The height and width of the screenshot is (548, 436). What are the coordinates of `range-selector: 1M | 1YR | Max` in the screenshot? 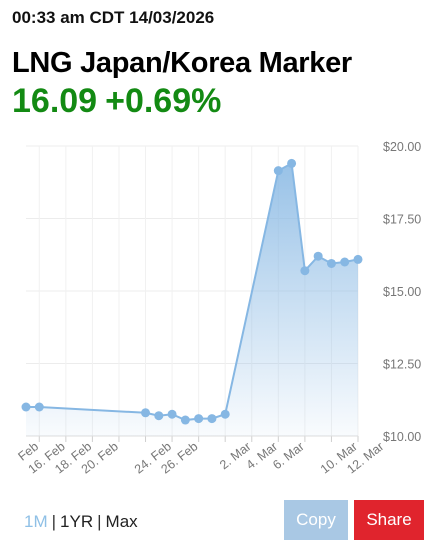 It's located at (81, 522).